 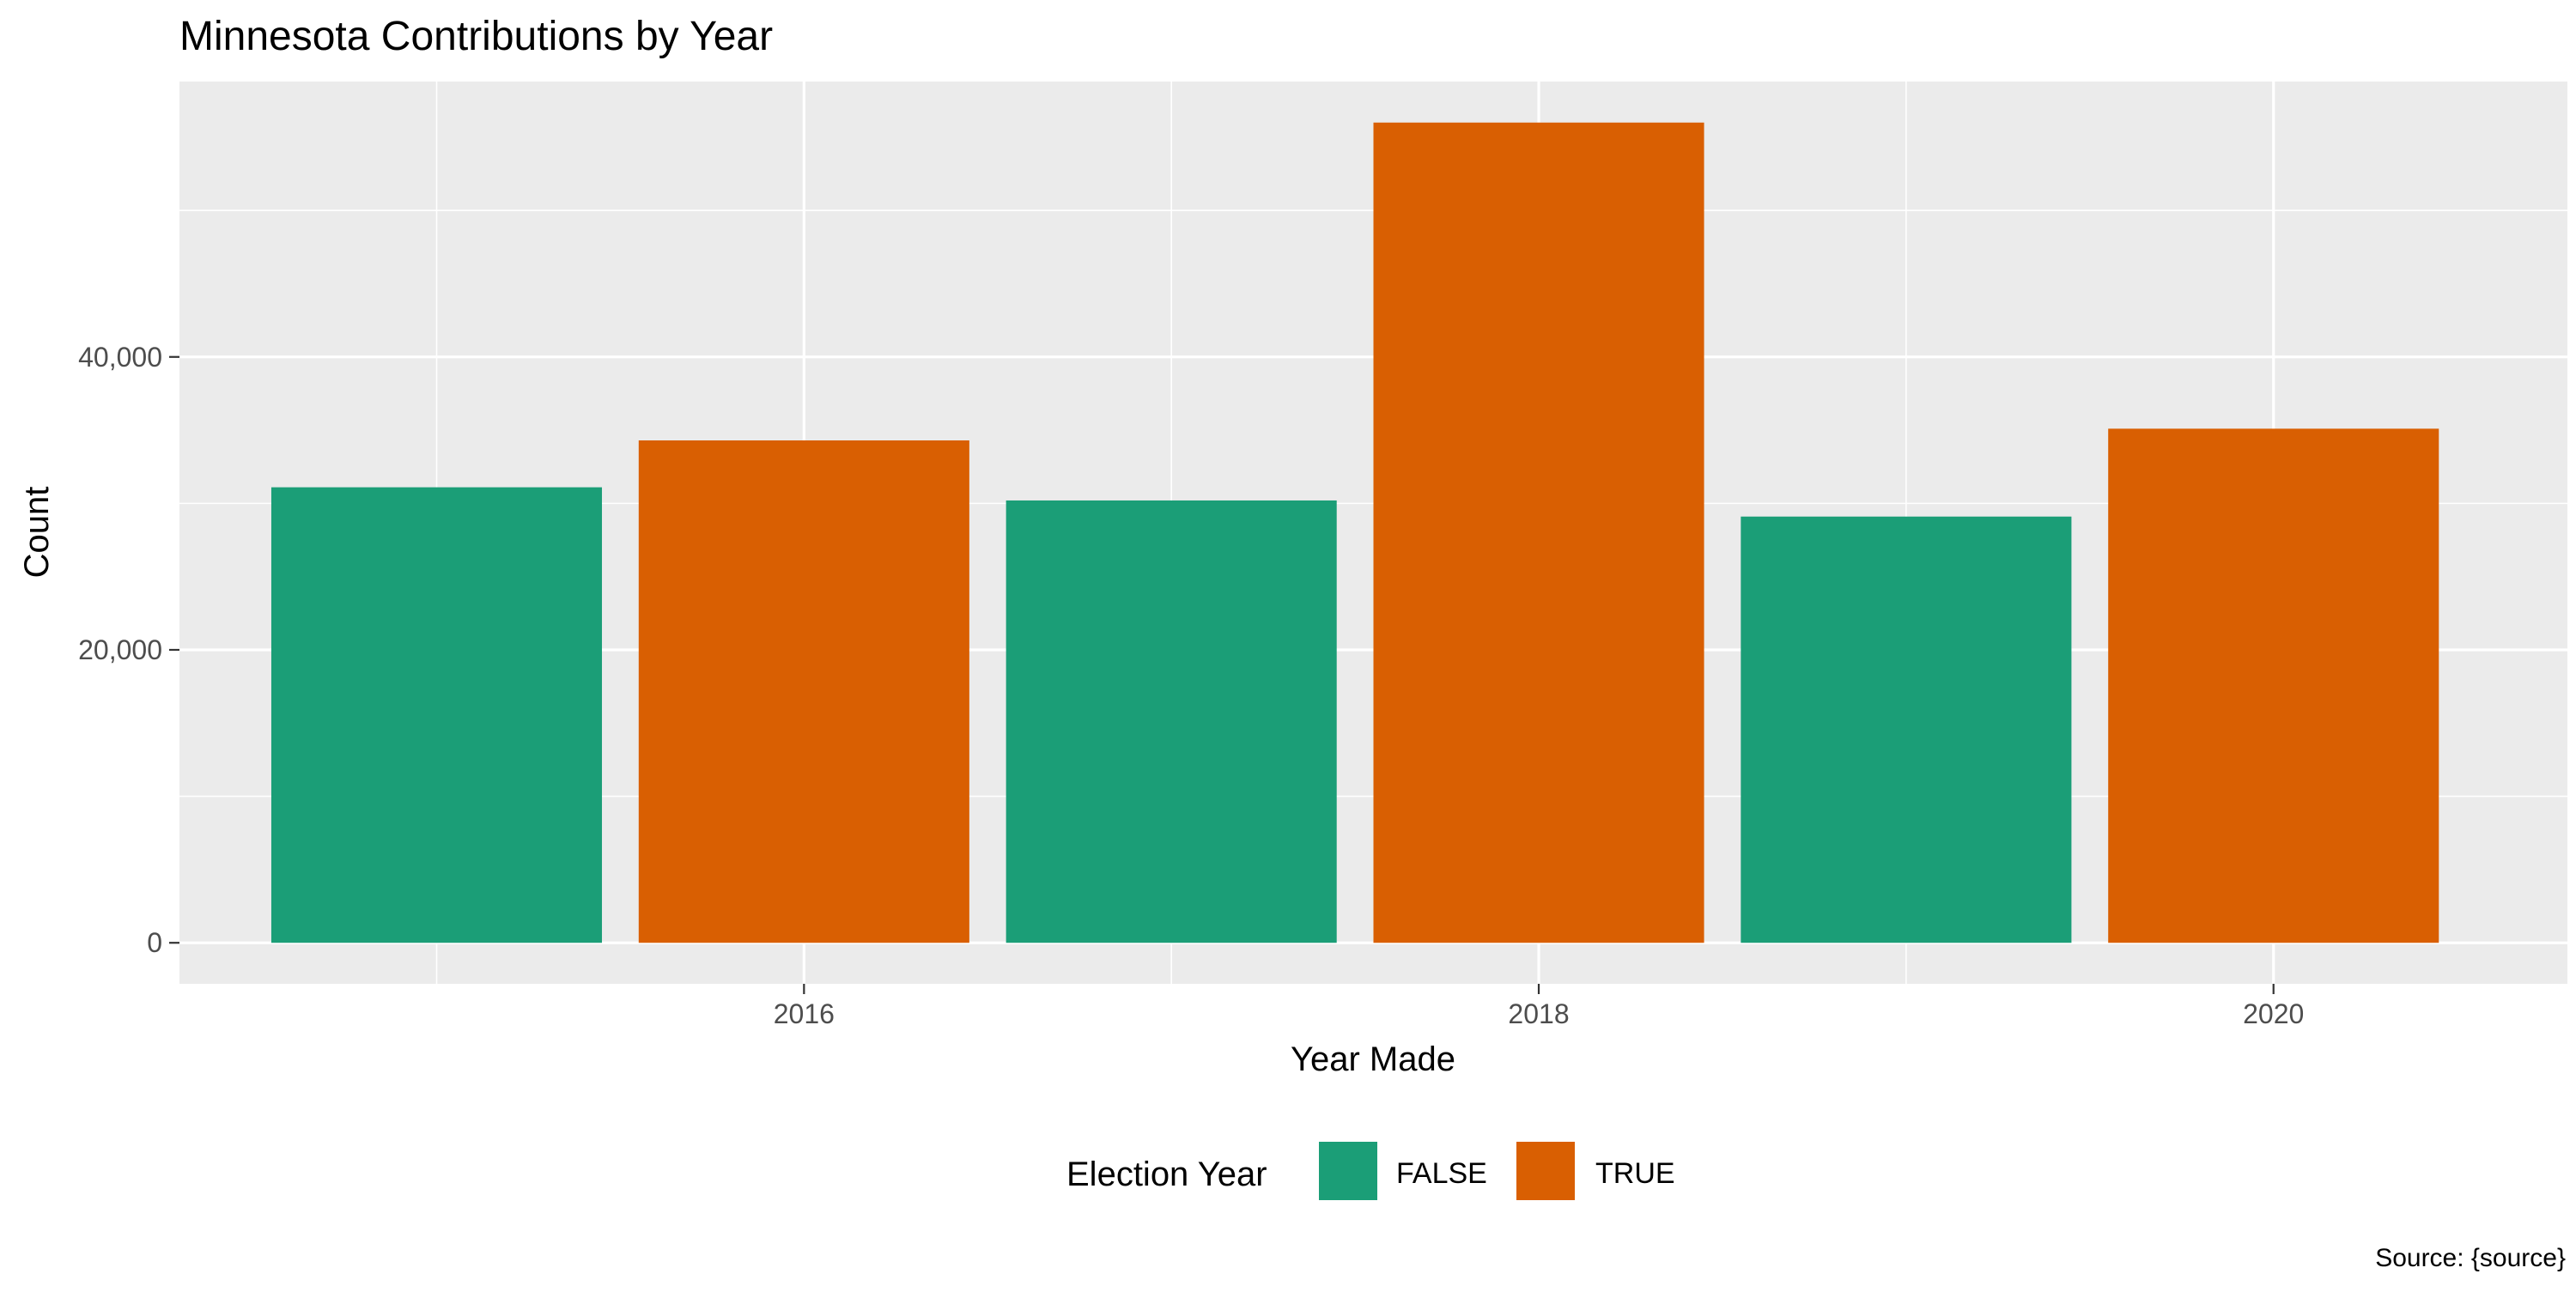 What do you see at coordinates (436, 715) in the screenshot?
I see `bar-2015` at bounding box center [436, 715].